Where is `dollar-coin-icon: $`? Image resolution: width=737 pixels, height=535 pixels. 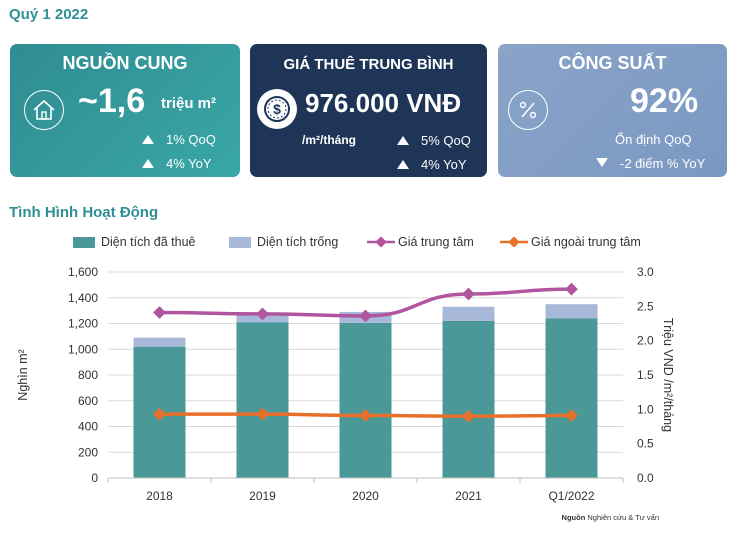
dollar-coin-icon: $ is located at coordinates (277, 109).